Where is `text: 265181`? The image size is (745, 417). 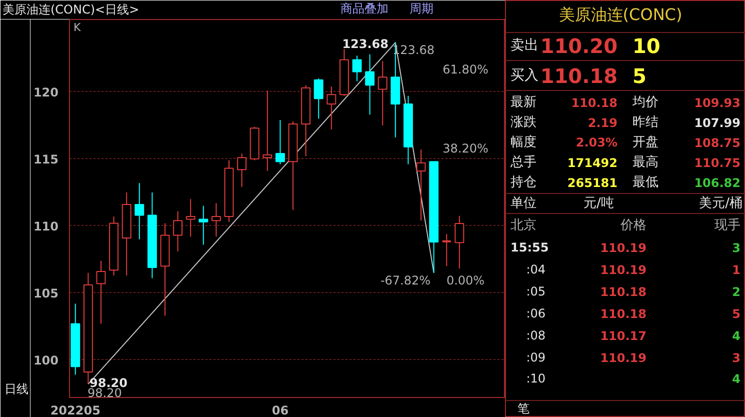
text: 265181 is located at coordinates (592, 183).